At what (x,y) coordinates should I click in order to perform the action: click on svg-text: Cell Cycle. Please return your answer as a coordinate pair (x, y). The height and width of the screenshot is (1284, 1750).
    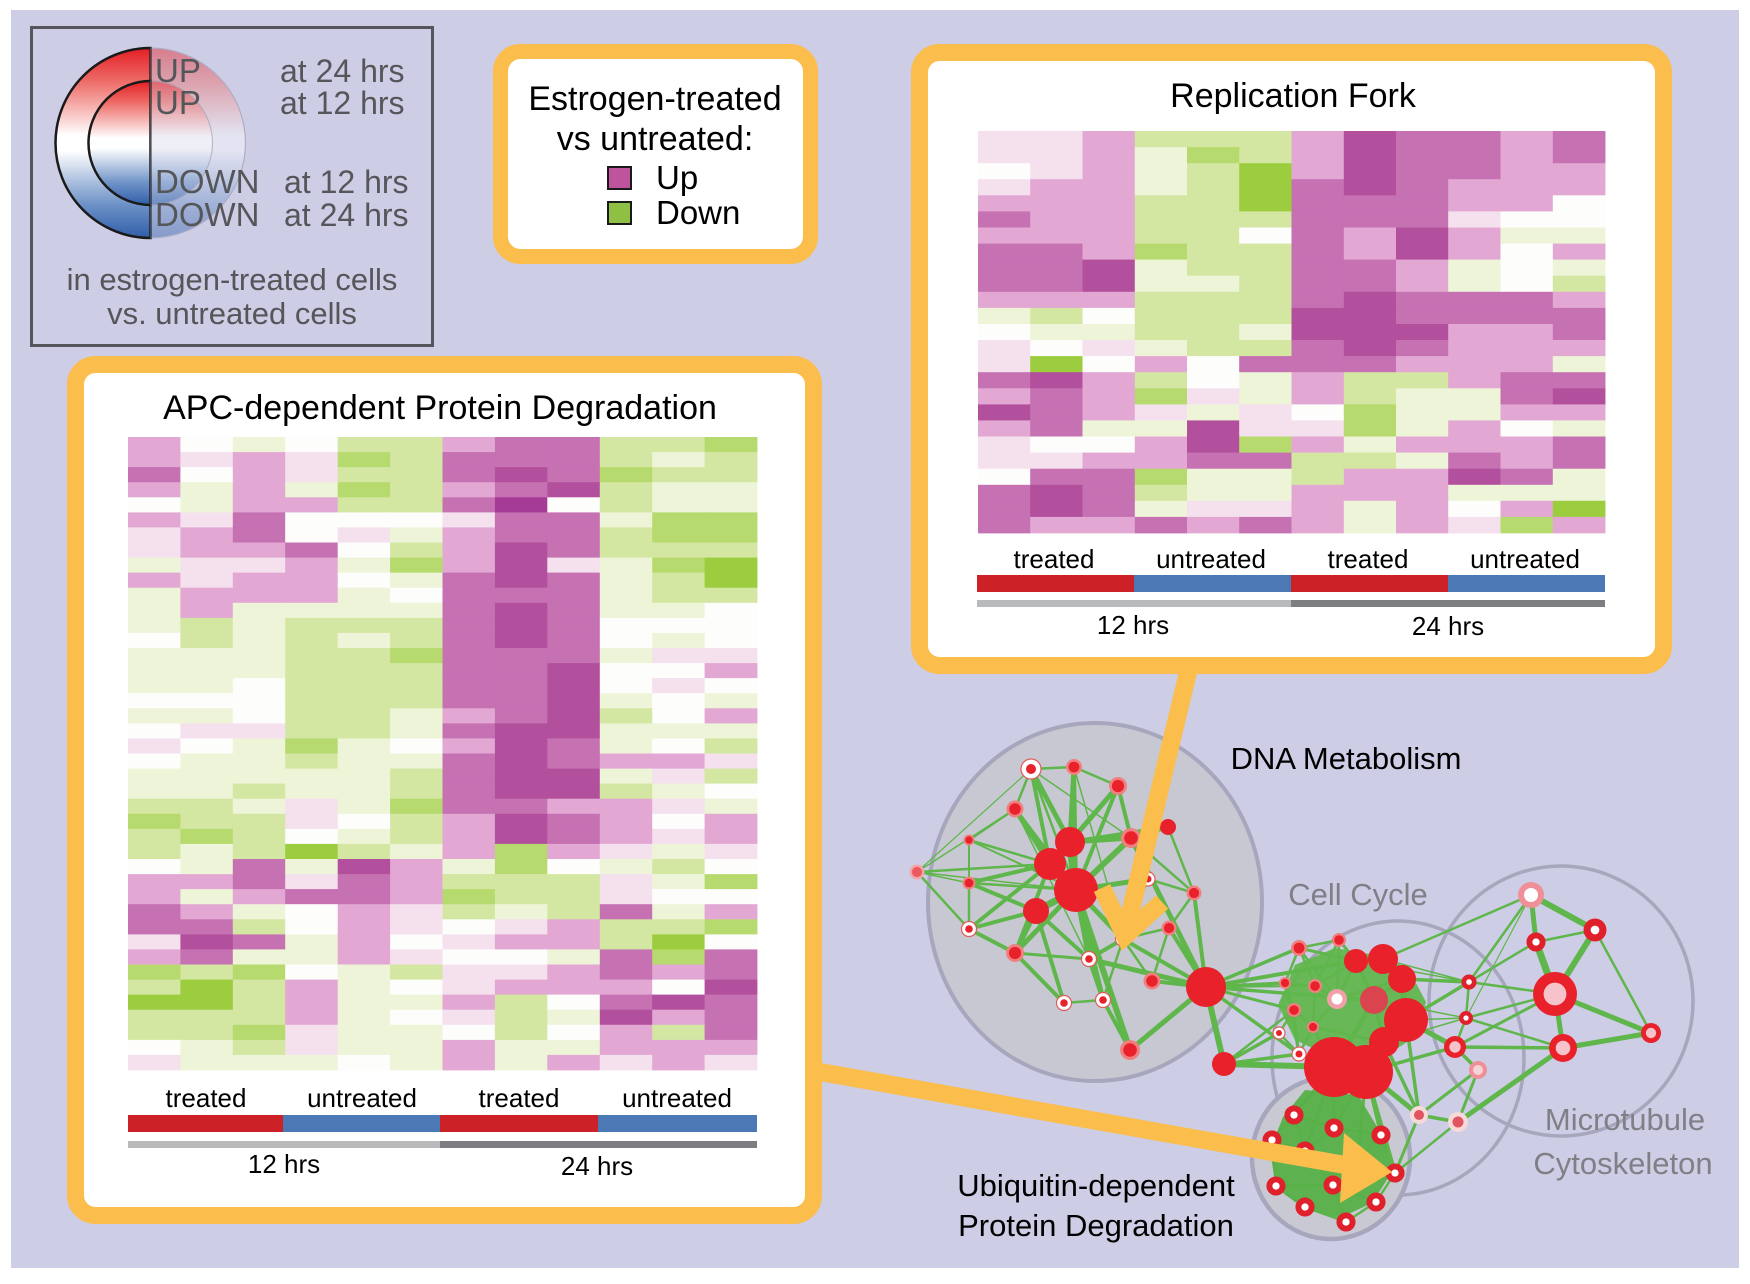
    Looking at the image, I should click on (1358, 894).